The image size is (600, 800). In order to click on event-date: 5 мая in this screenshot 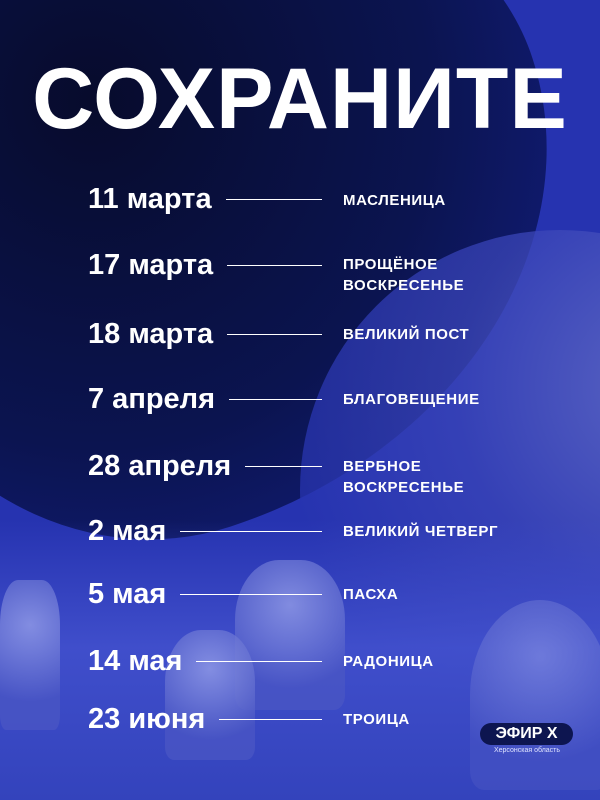, I will do `click(127, 594)`.